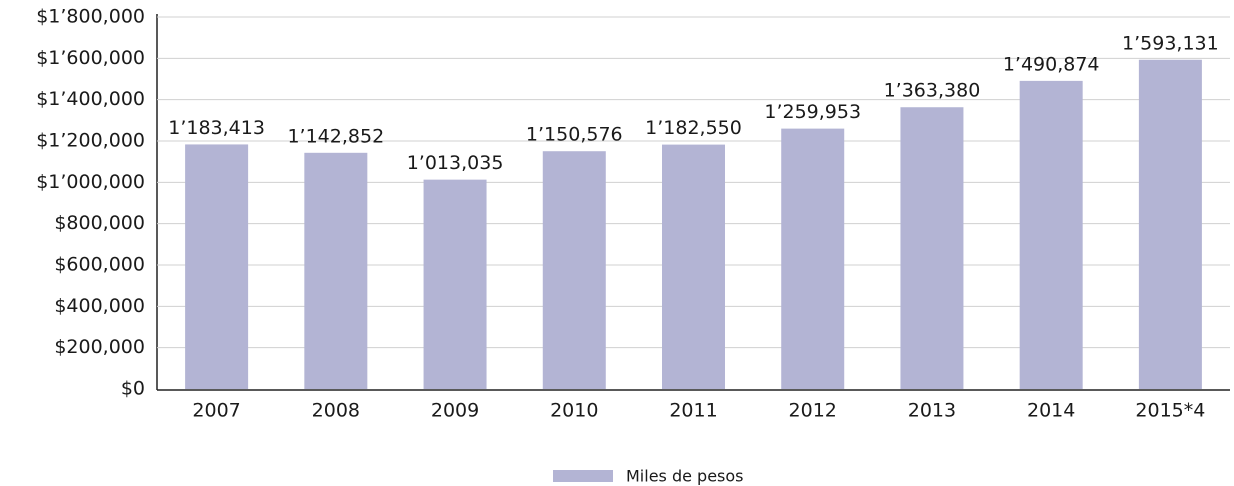 The image size is (1234, 486). I want to click on data-label: 1’013,035, so click(455, 163).